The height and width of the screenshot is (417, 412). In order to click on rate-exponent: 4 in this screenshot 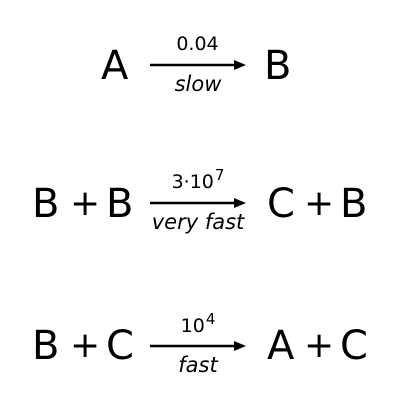, I will do `click(210, 319)`.